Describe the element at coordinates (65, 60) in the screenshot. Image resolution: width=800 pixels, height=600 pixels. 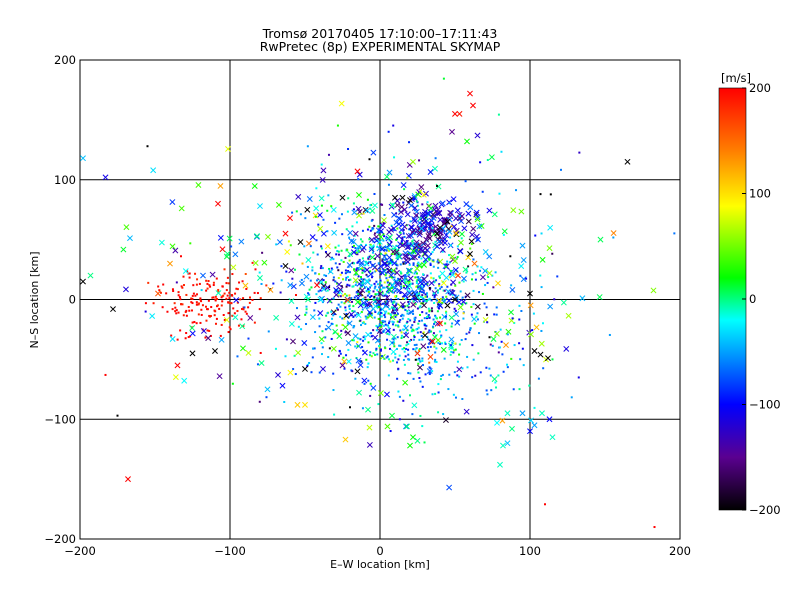
I see `y-tick-label: 200` at that location.